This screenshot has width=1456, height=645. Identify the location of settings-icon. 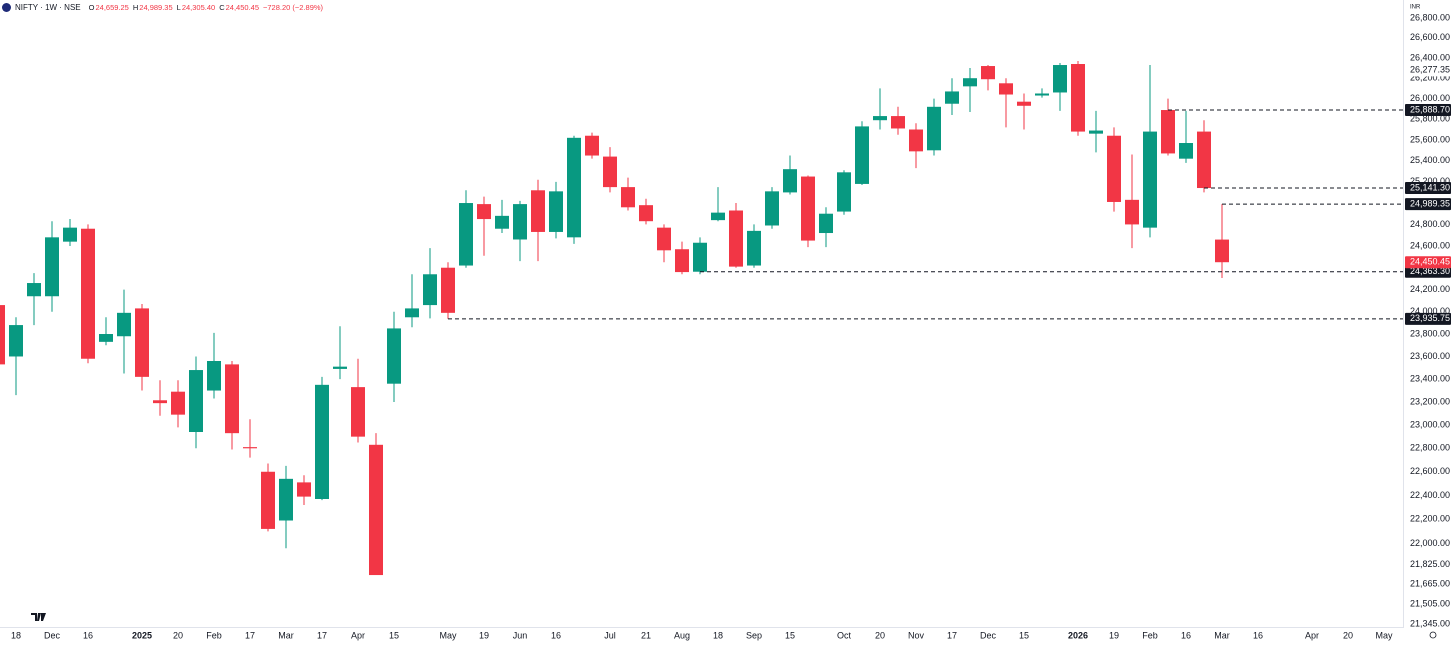
(1433, 635).